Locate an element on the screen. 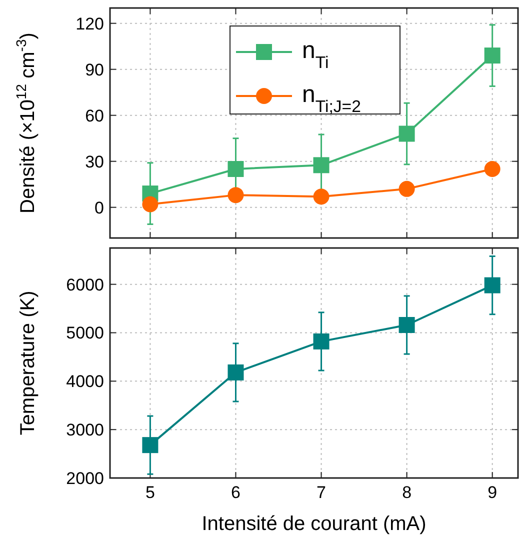 The height and width of the screenshot is (541, 522). x-tick-label: 5 is located at coordinates (150, 492).